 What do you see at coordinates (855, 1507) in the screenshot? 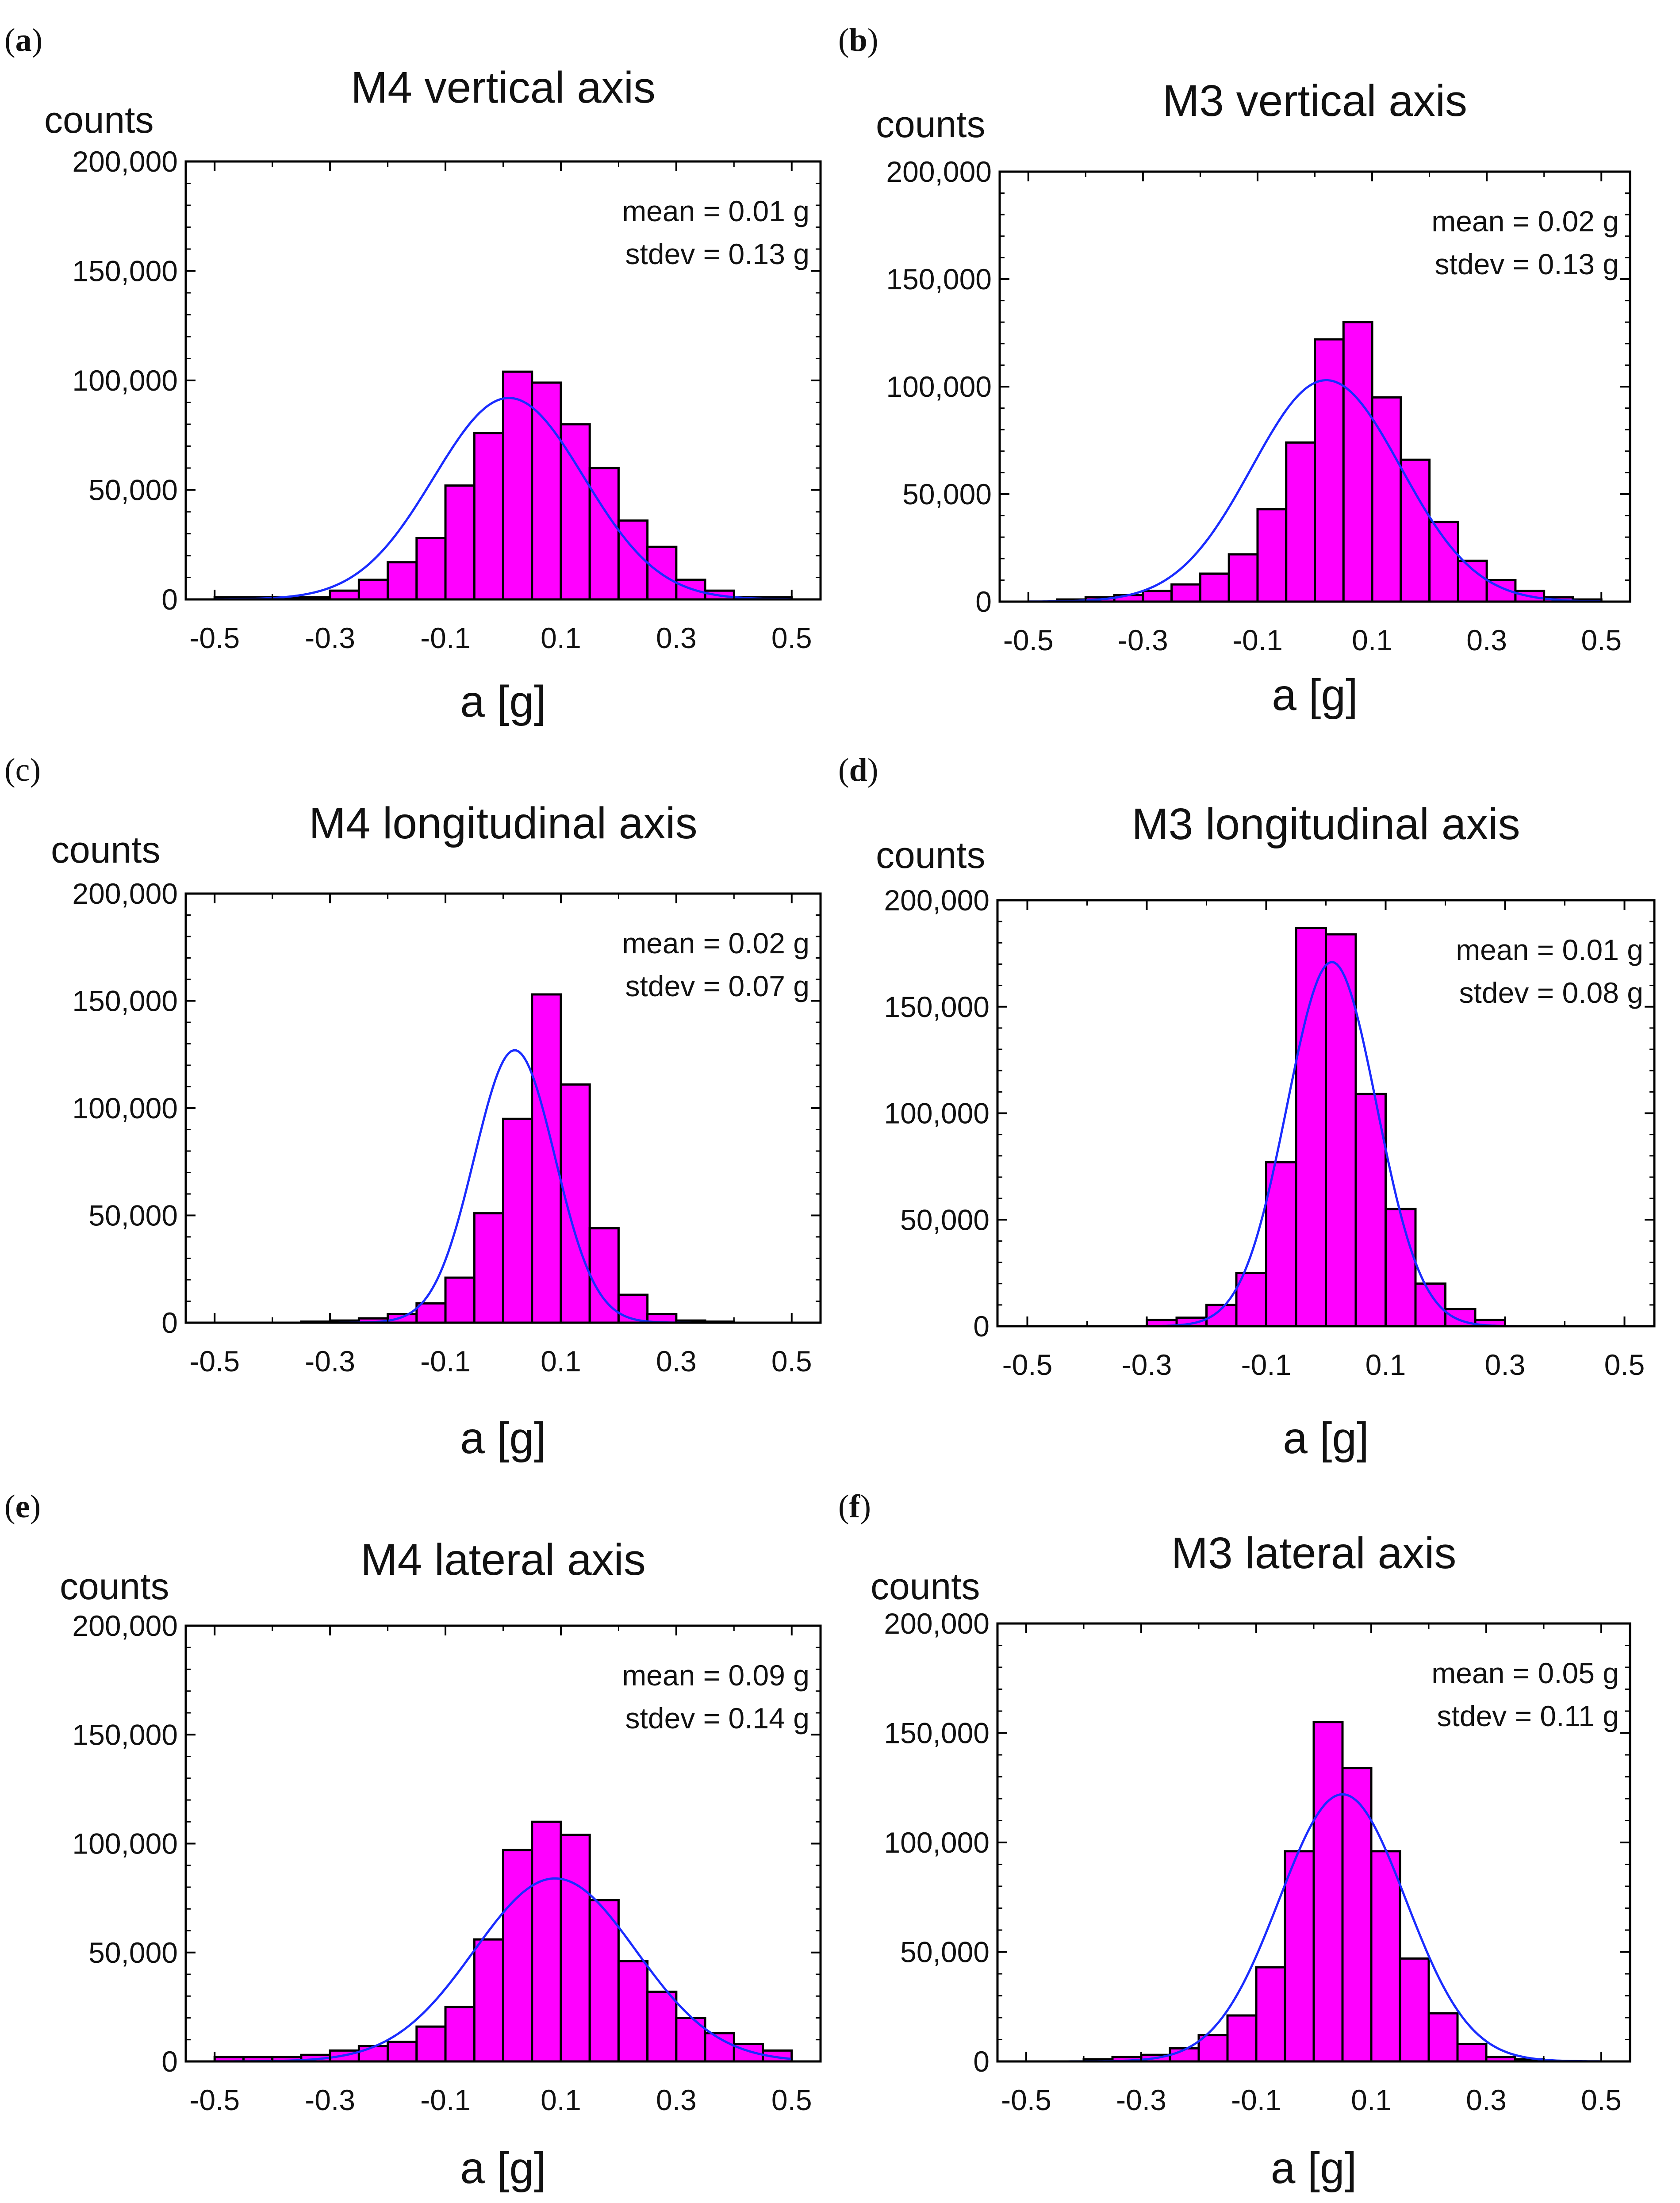
I see `panel-label-letter: f` at bounding box center [855, 1507].